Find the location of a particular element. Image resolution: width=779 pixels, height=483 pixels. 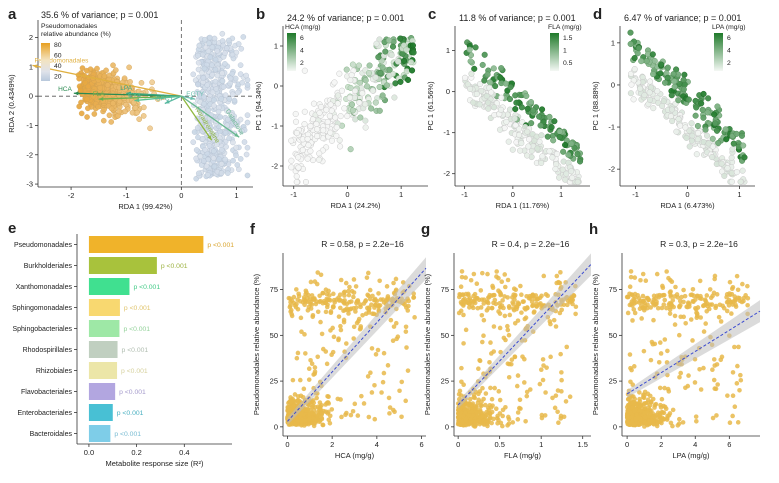

y-axis-label: PC 1 (94.34%) is located at coordinates (258, 106).